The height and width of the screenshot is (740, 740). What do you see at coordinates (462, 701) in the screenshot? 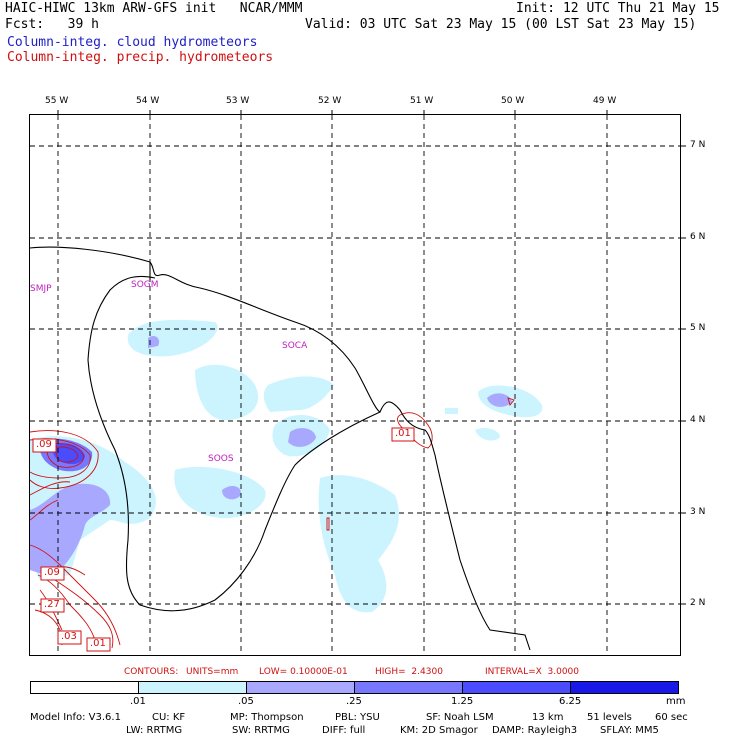
I see `colorbar-tick: 1.25` at bounding box center [462, 701].